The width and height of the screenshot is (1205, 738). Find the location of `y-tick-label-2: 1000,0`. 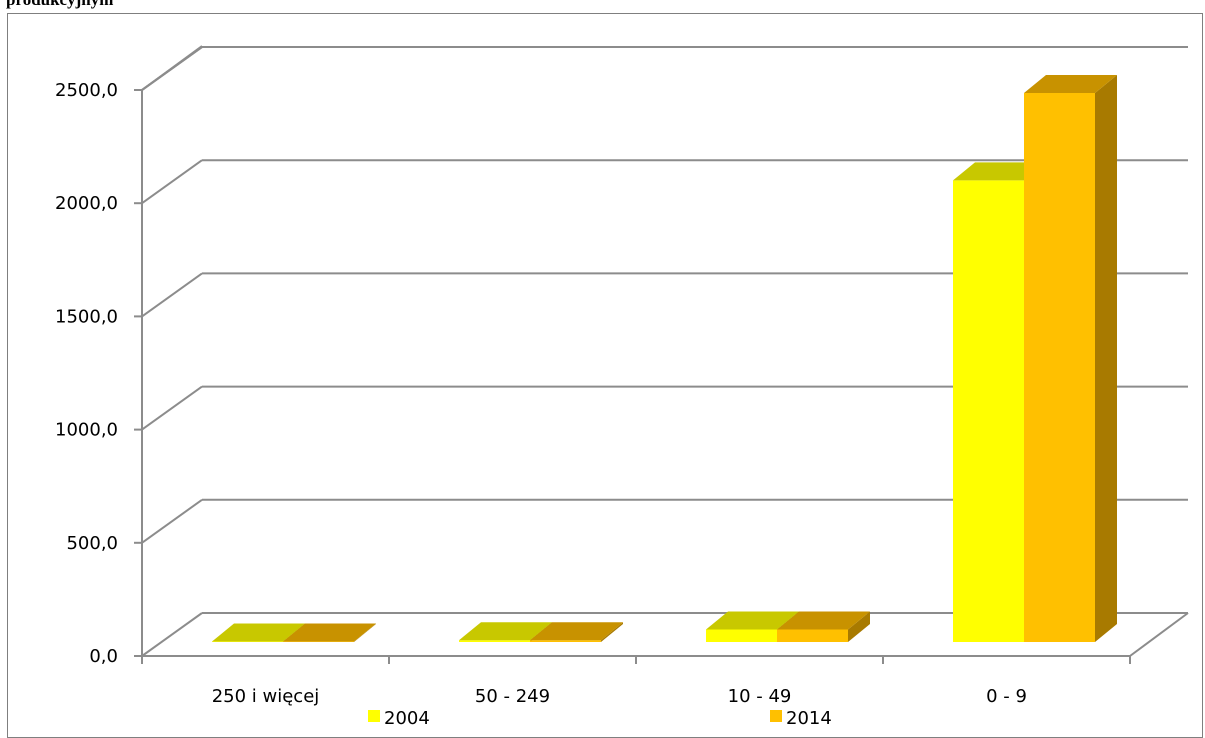

y-tick-label-2: 1000,0 is located at coordinates (86, 430).